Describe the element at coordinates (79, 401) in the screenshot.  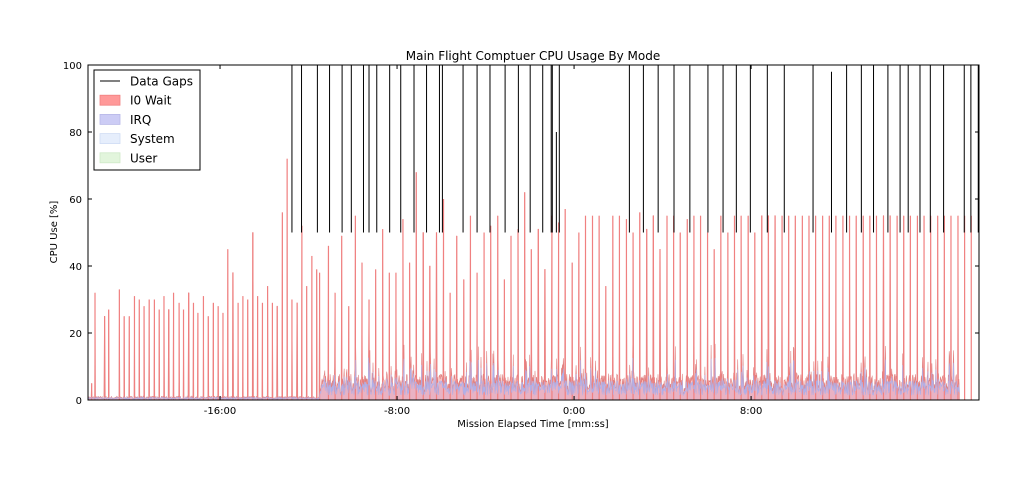
I see `y-tick-label: 0` at that location.